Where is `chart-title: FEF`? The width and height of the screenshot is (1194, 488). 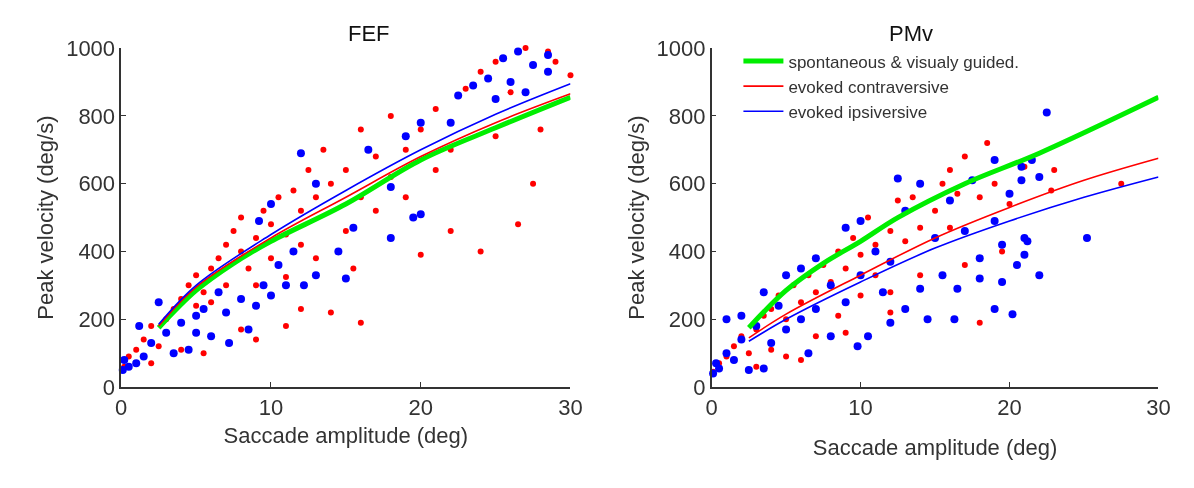 chart-title: FEF is located at coordinates (369, 33).